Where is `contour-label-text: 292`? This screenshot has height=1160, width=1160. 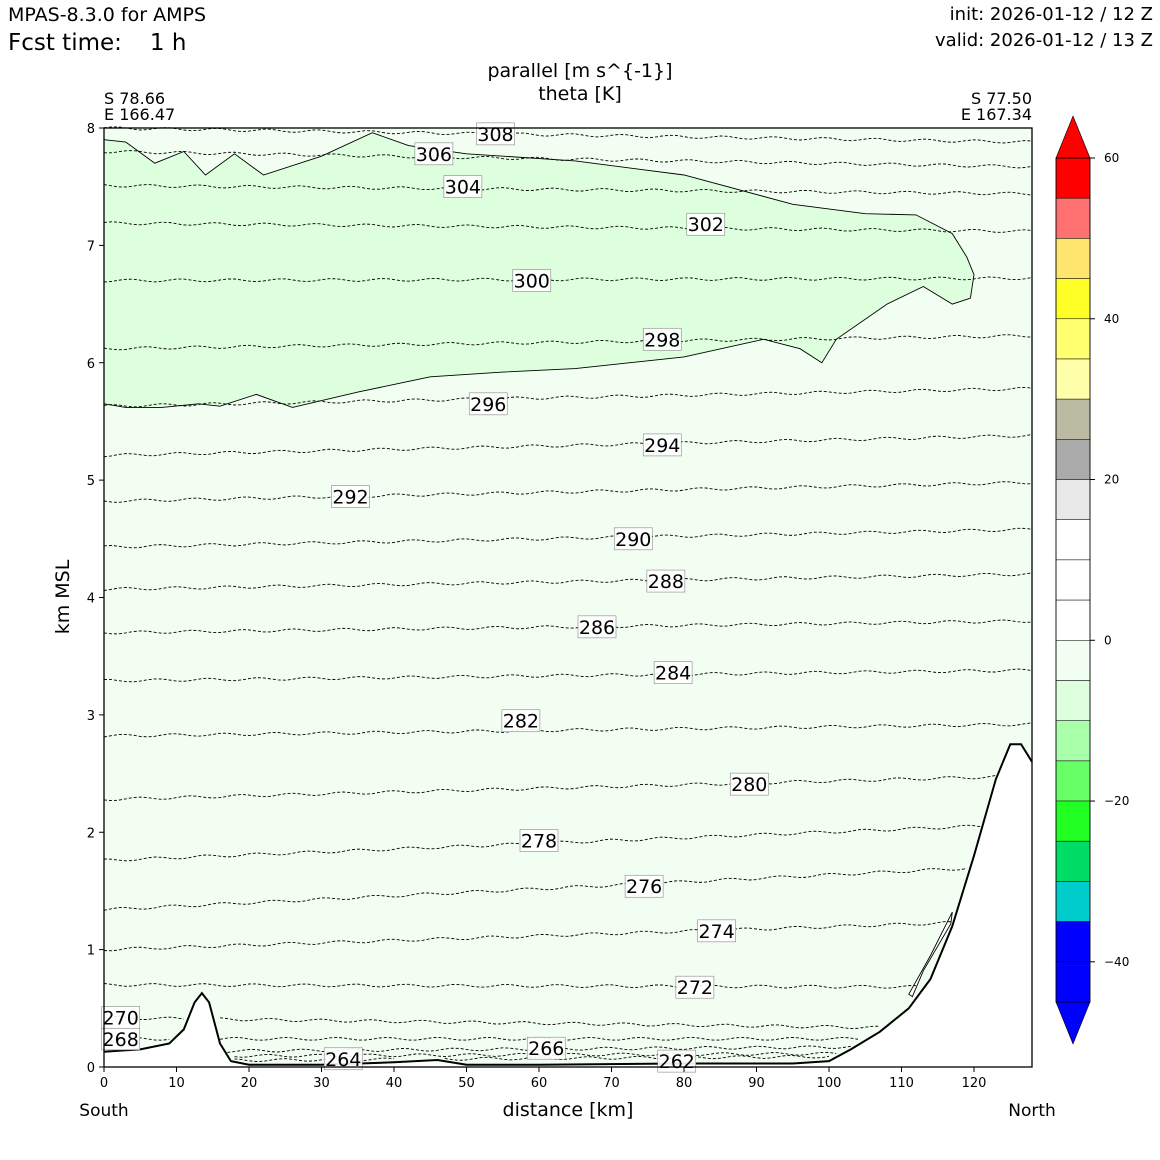 contour-label-text: 292 is located at coordinates (350, 498).